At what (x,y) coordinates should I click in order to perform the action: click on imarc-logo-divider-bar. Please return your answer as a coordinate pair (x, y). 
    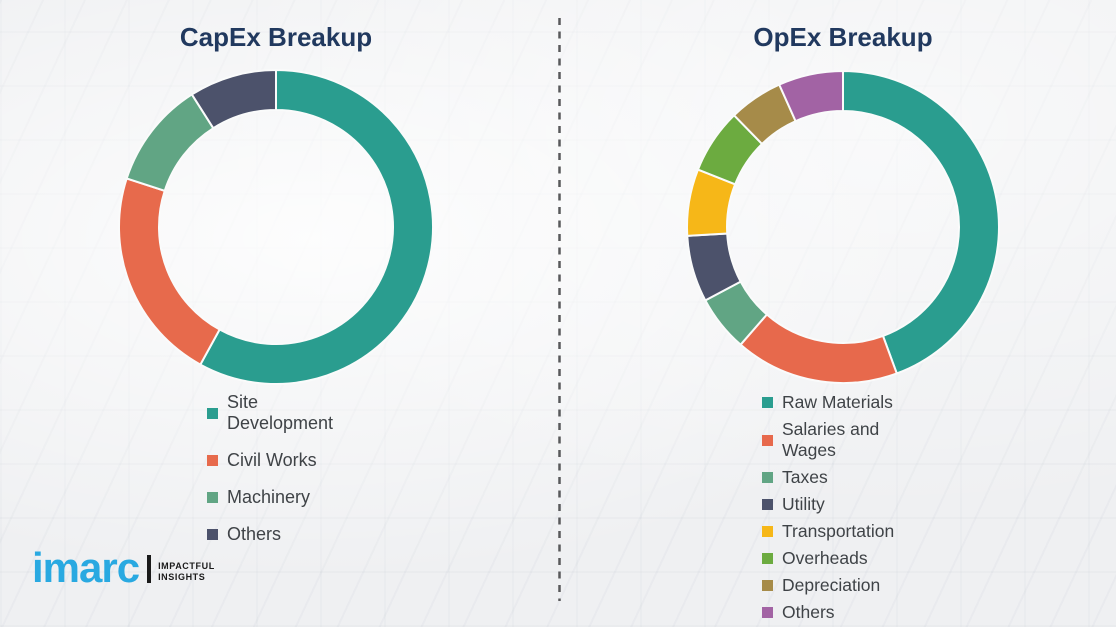
    Looking at the image, I should click on (149, 569).